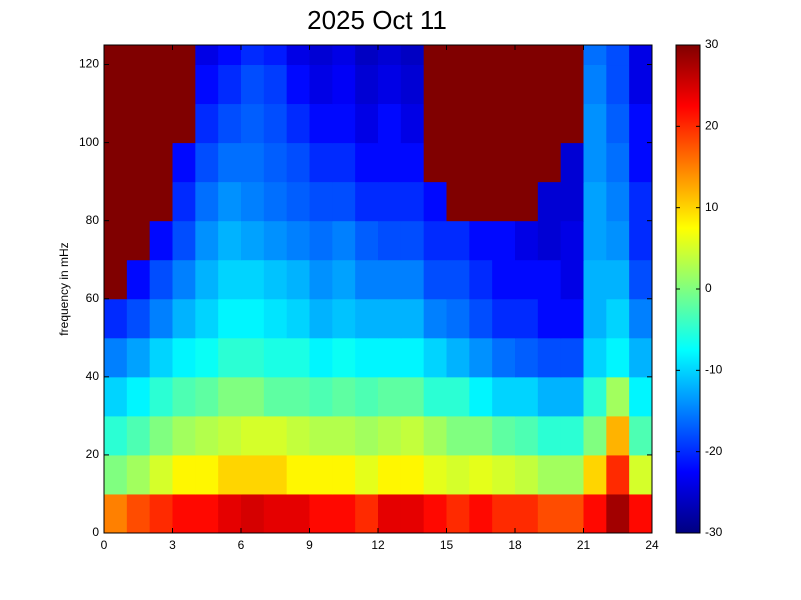  I want to click on chart-title: 2025 Oct 11, so click(377, 20).